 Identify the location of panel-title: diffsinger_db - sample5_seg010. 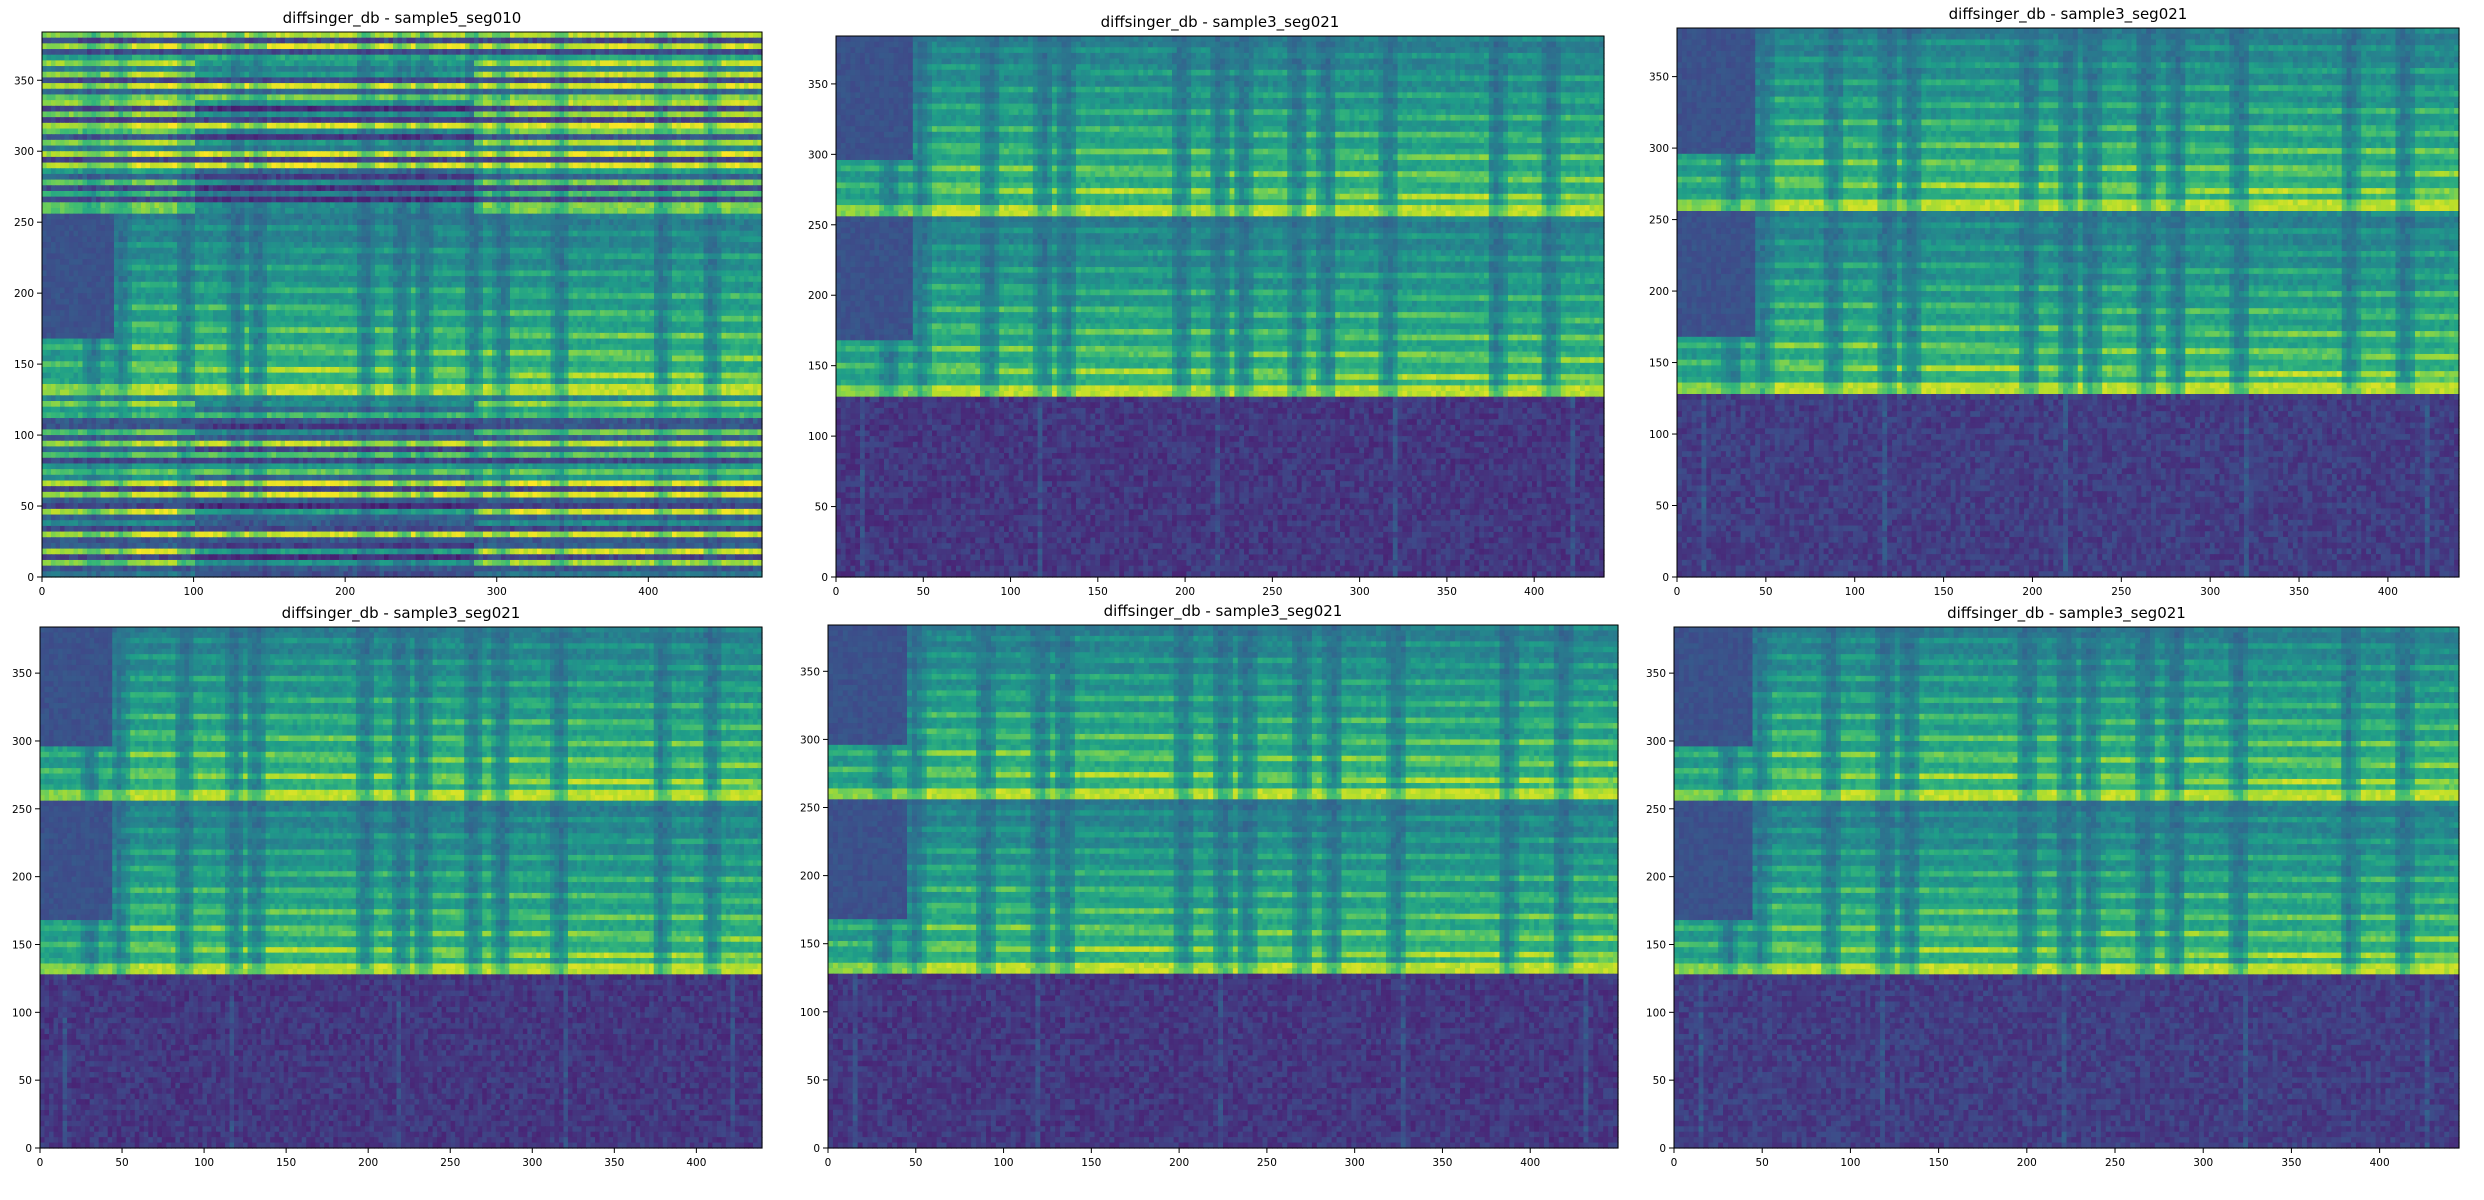
(402, 18).